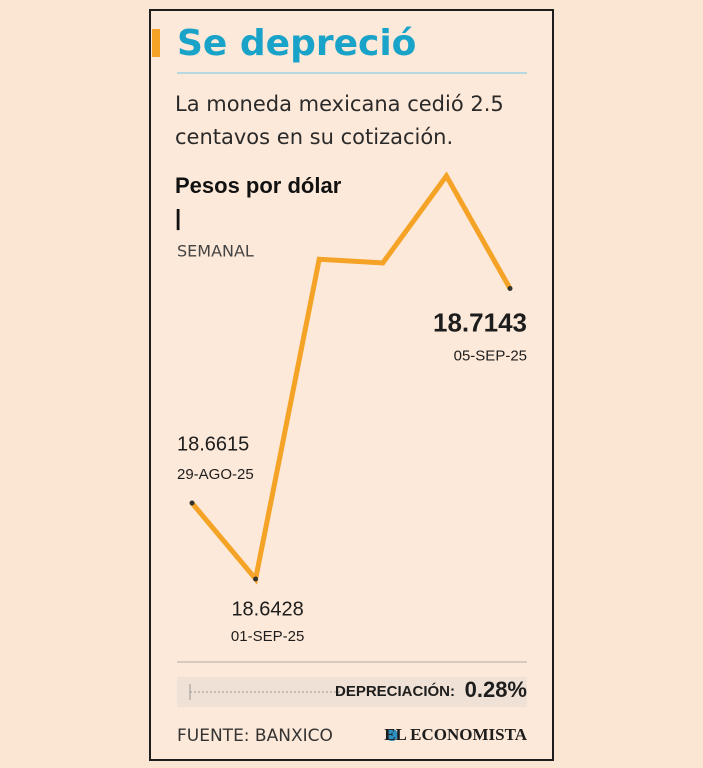  Describe the element at coordinates (392, 735) in the screenshot. I see `brand-icon` at that location.